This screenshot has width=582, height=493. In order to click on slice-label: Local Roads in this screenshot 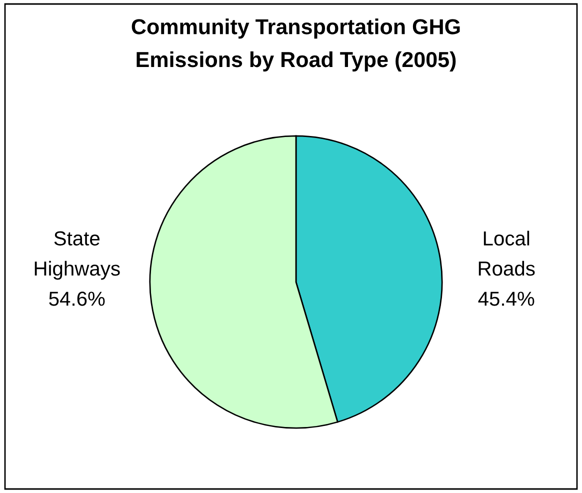, I will do `click(506, 253)`.